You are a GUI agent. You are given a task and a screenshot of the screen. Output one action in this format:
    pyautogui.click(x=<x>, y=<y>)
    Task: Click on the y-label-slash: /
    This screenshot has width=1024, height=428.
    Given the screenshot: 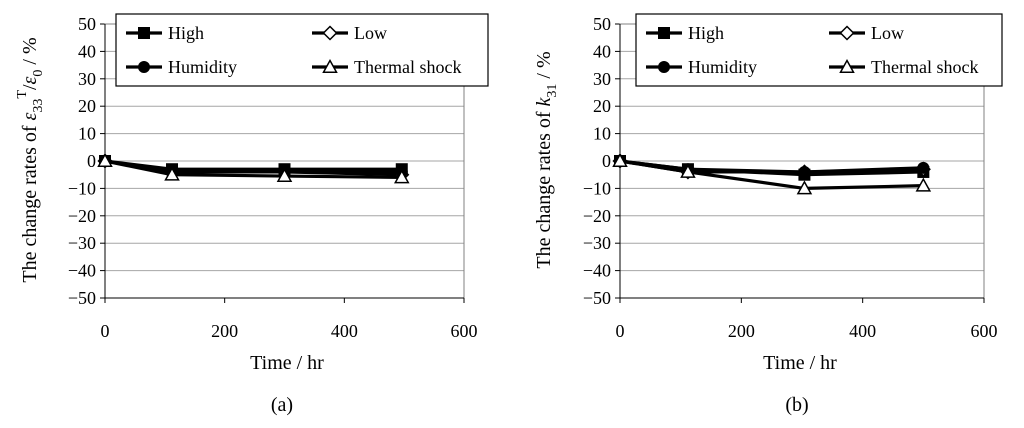 What is the action you would take?
    pyautogui.click(x=30, y=87)
    